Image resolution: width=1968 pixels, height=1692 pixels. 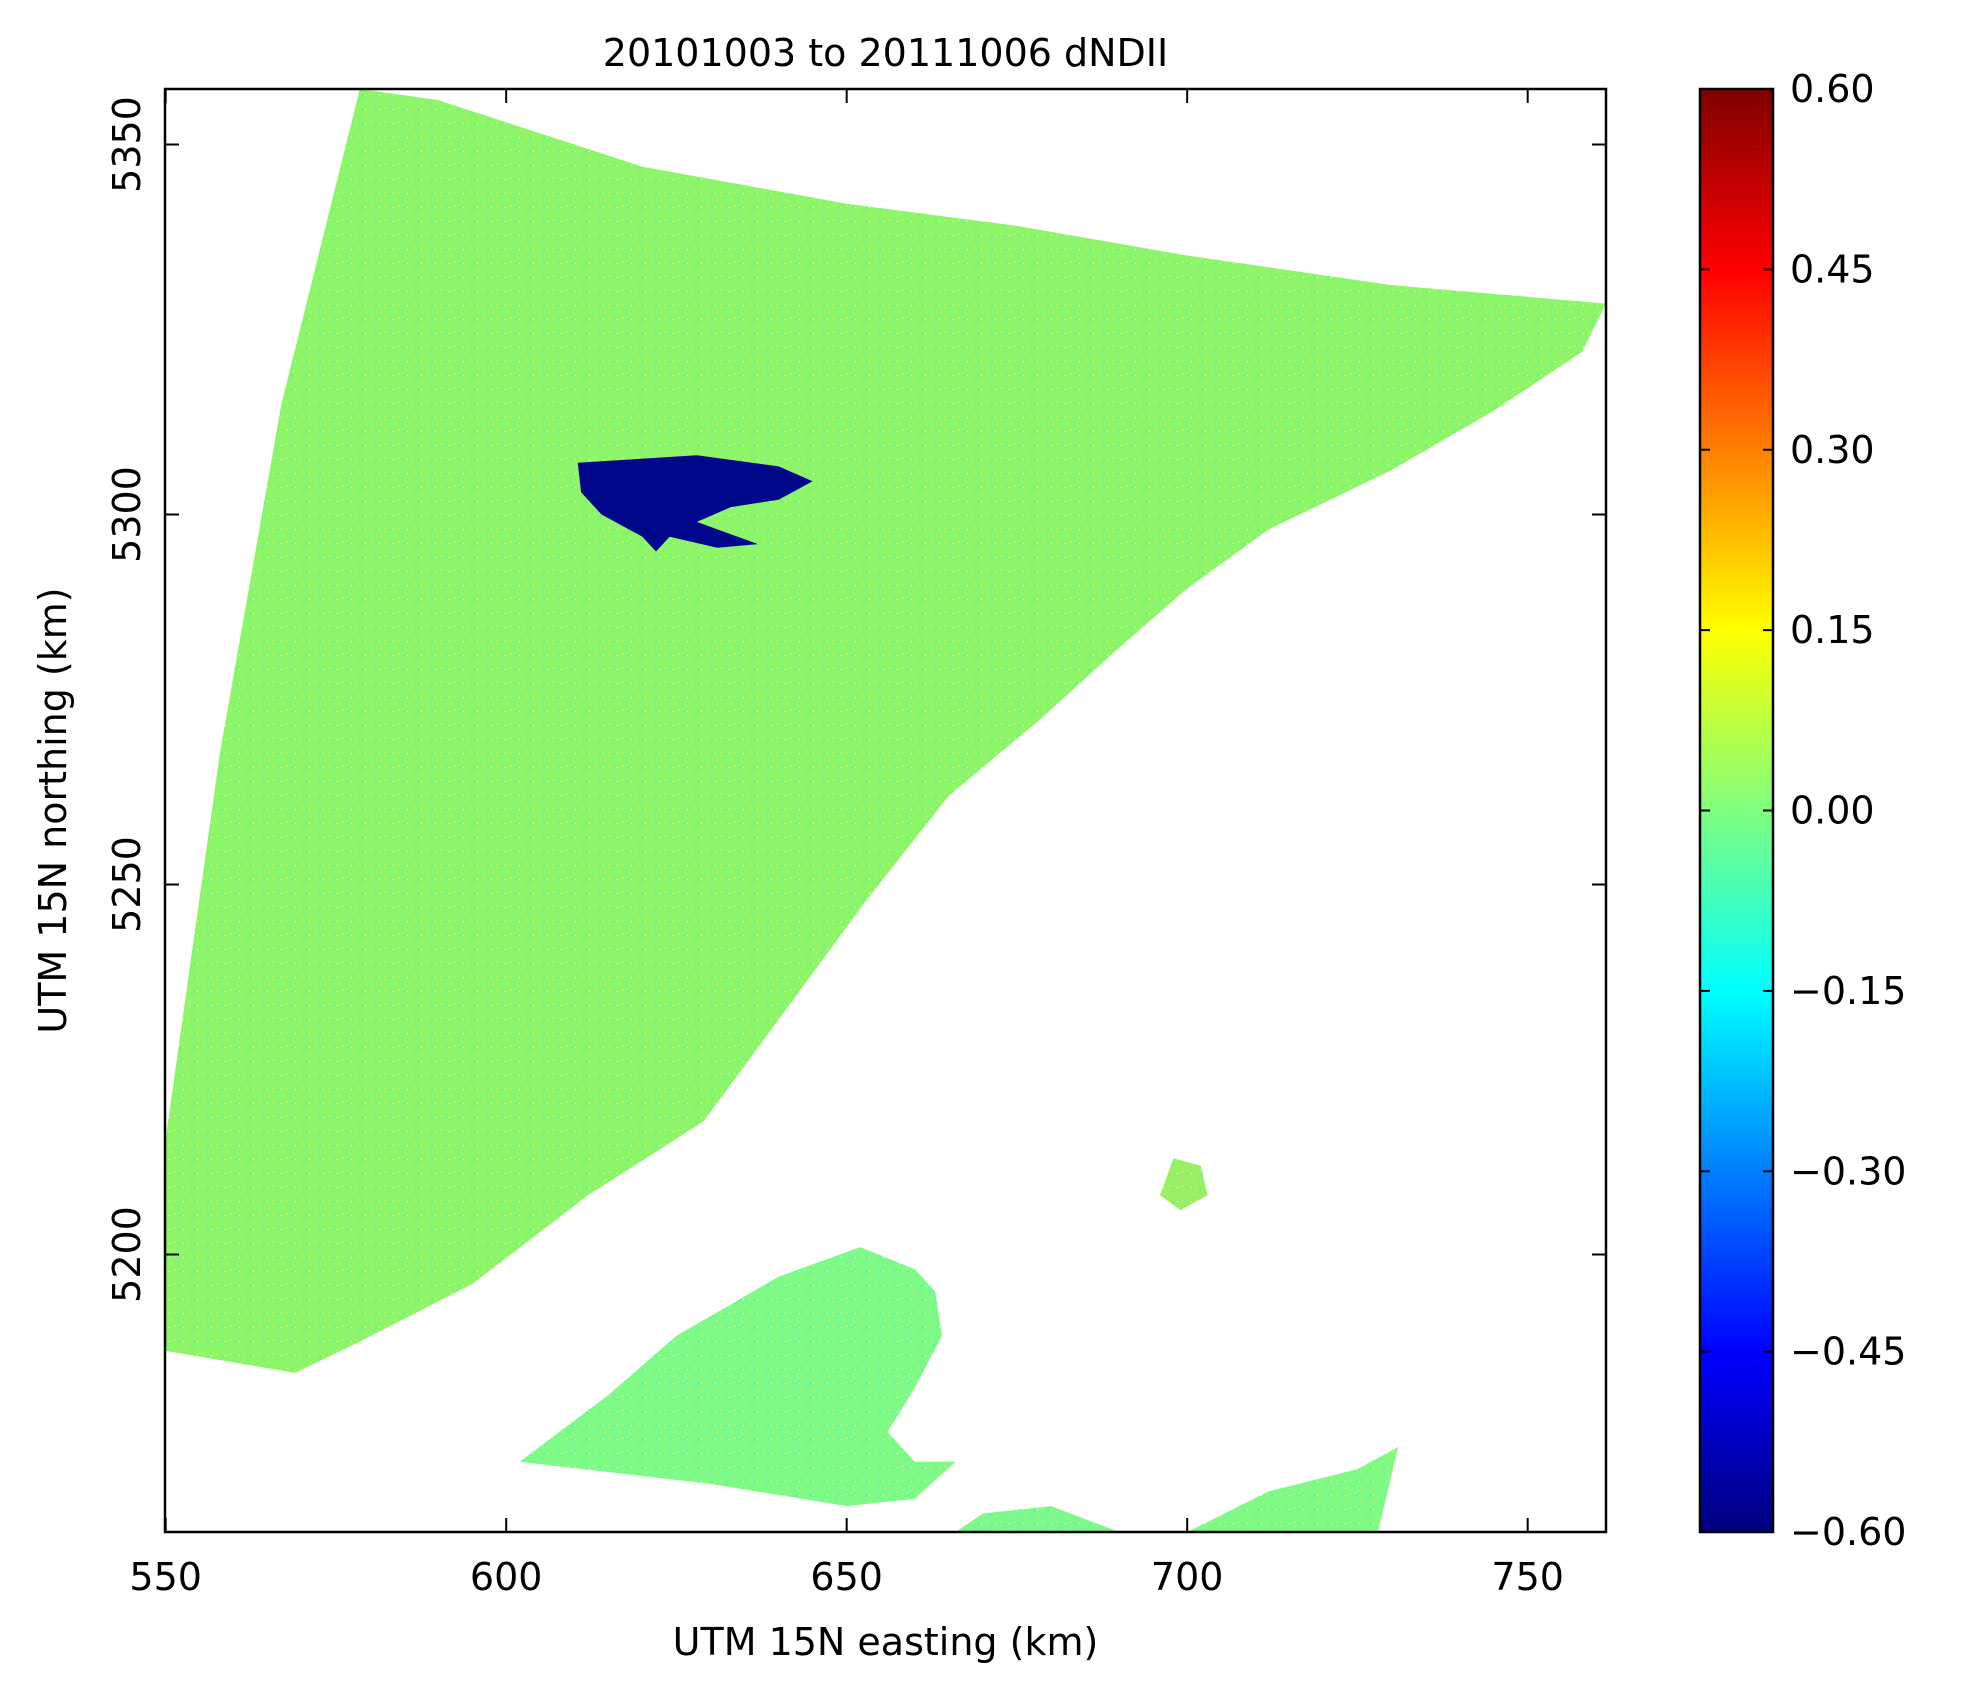 I want to click on colorbar-tick-label: −0.30, so click(x=1848, y=1171).